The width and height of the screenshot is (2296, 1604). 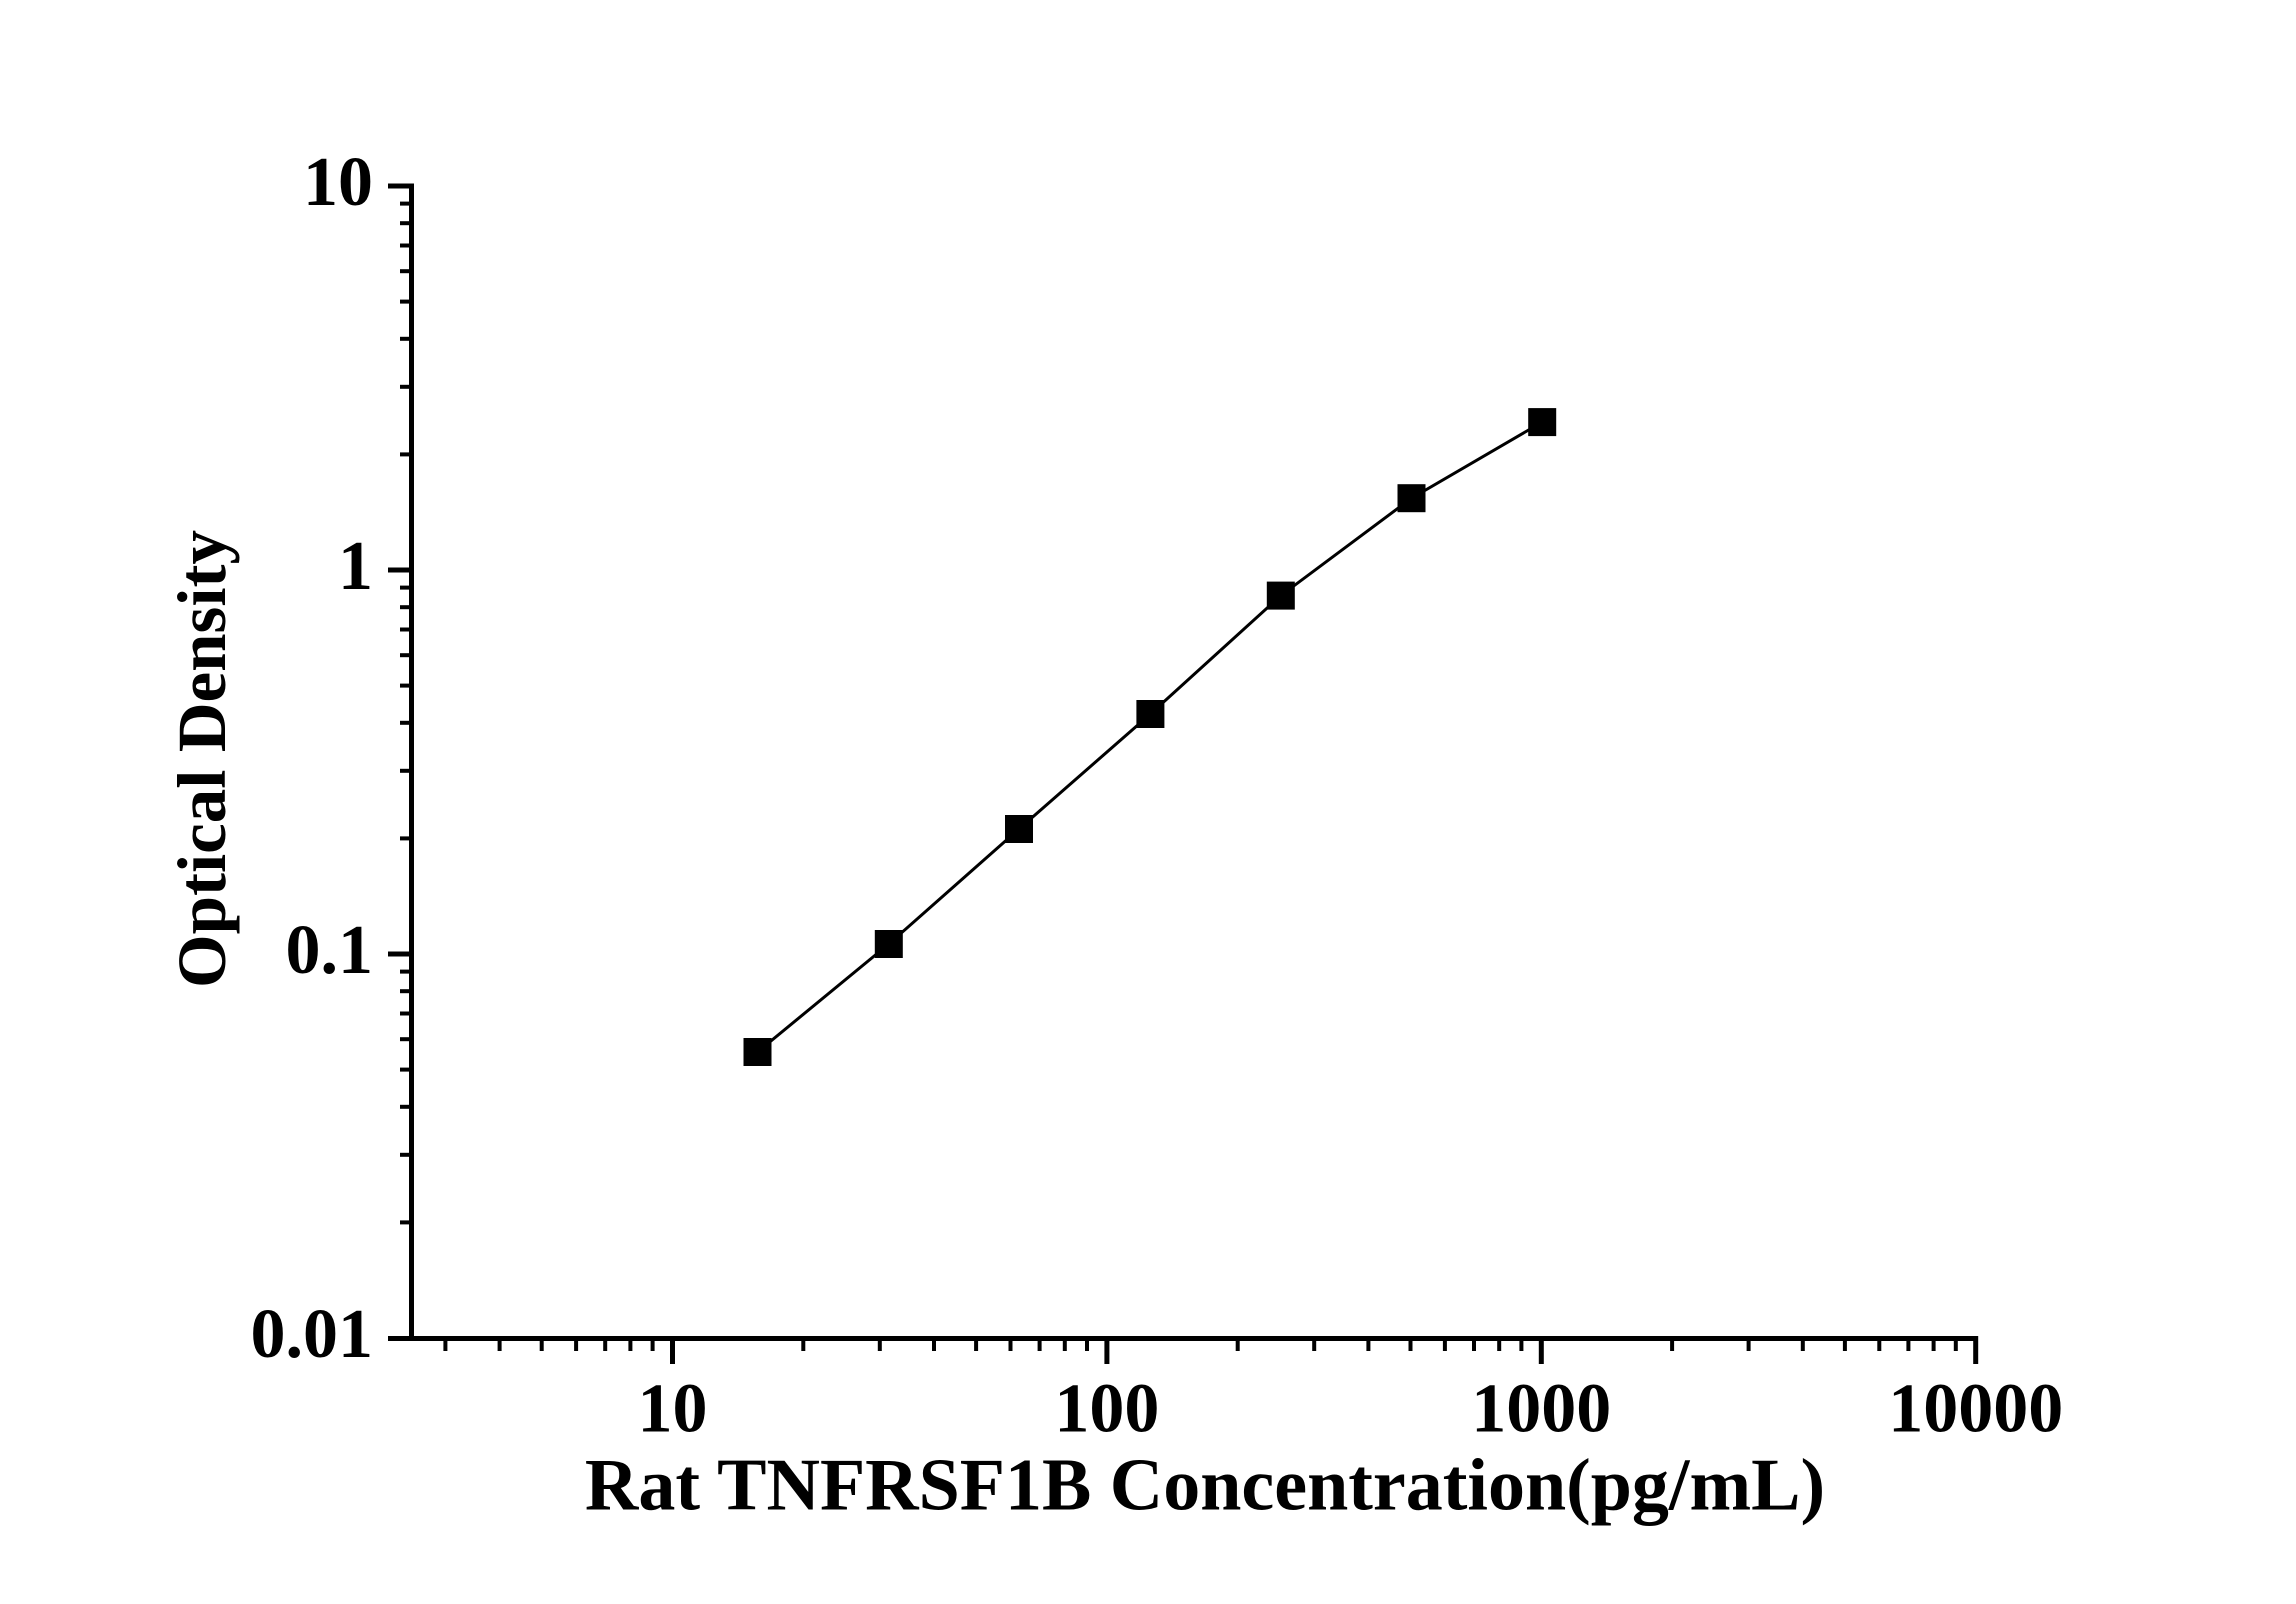 What do you see at coordinates (312, 1334) in the screenshot?
I see `svg-text: 0.01` at bounding box center [312, 1334].